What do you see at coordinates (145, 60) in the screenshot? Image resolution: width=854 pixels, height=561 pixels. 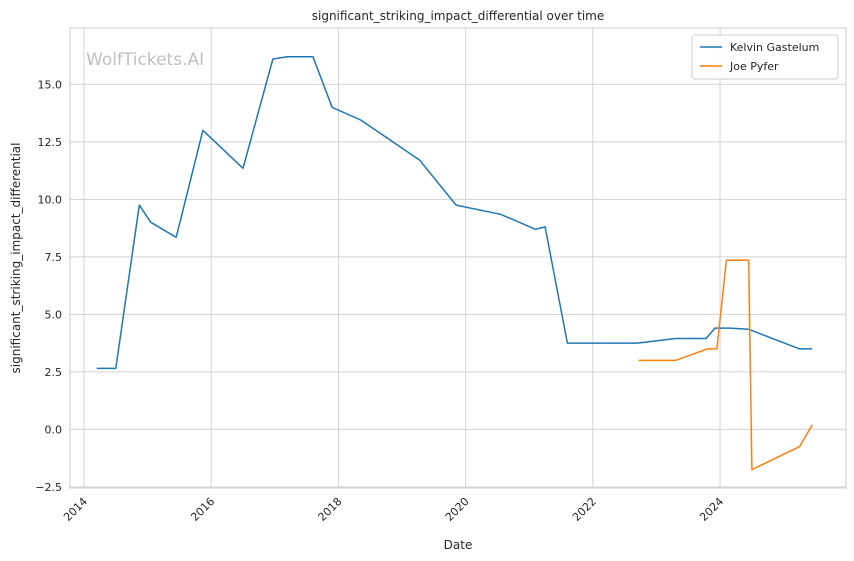 I see `watermark-text: WolfTickets.AI` at bounding box center [145, 60].